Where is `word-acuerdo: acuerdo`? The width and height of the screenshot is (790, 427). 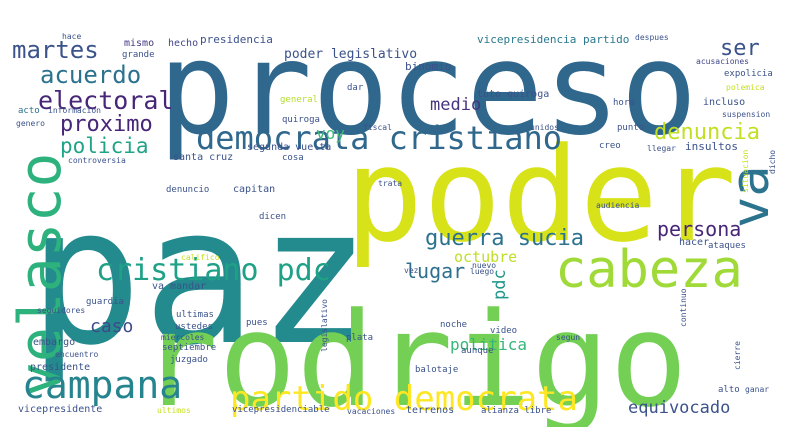
word-acuerdo: acuerdo is located at coordinates (90, 75).